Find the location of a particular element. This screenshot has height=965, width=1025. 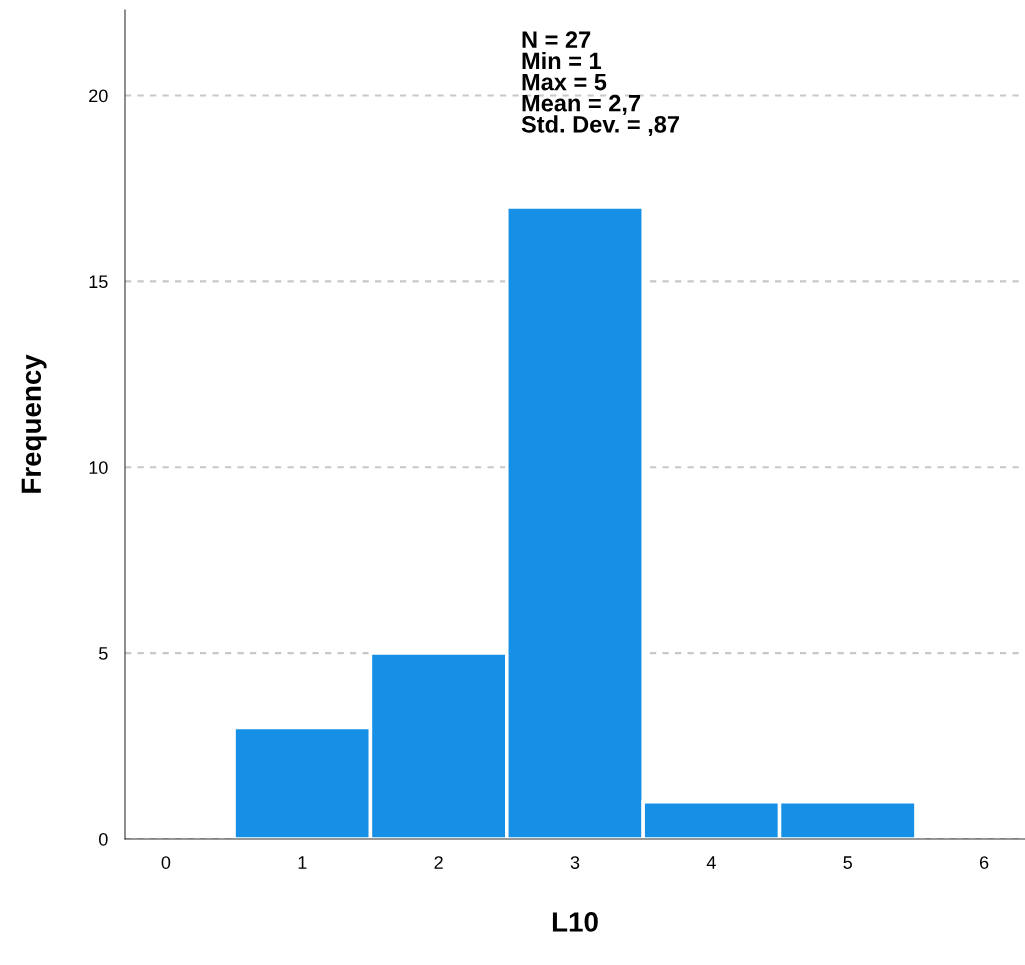

x-tick-label: 5 is located at coordinates (847, 862).